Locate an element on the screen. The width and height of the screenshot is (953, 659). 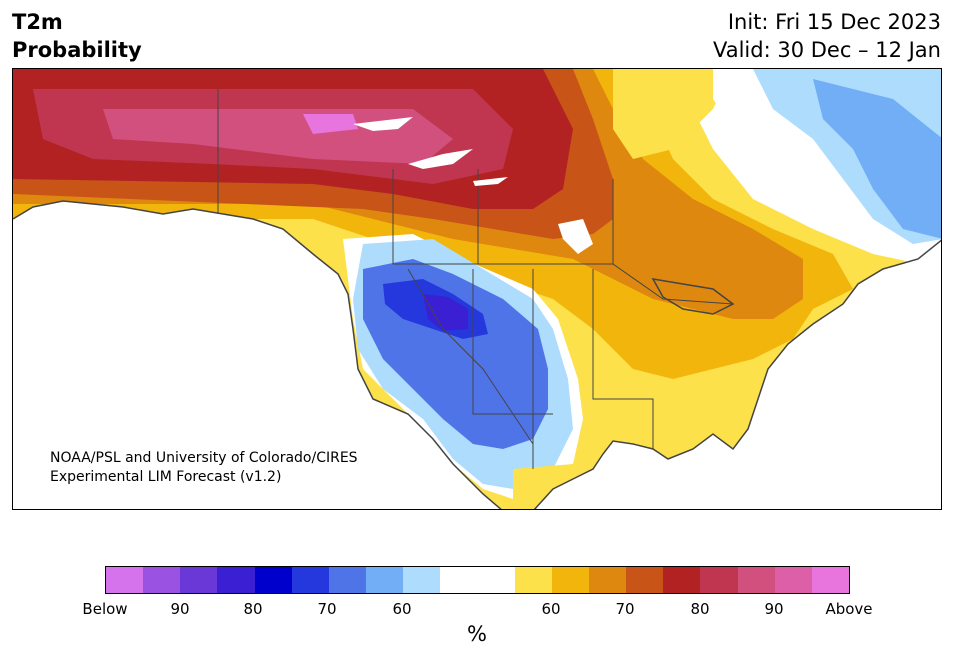
colorbar-tick-label: Above is located at coordinates (849, 609).